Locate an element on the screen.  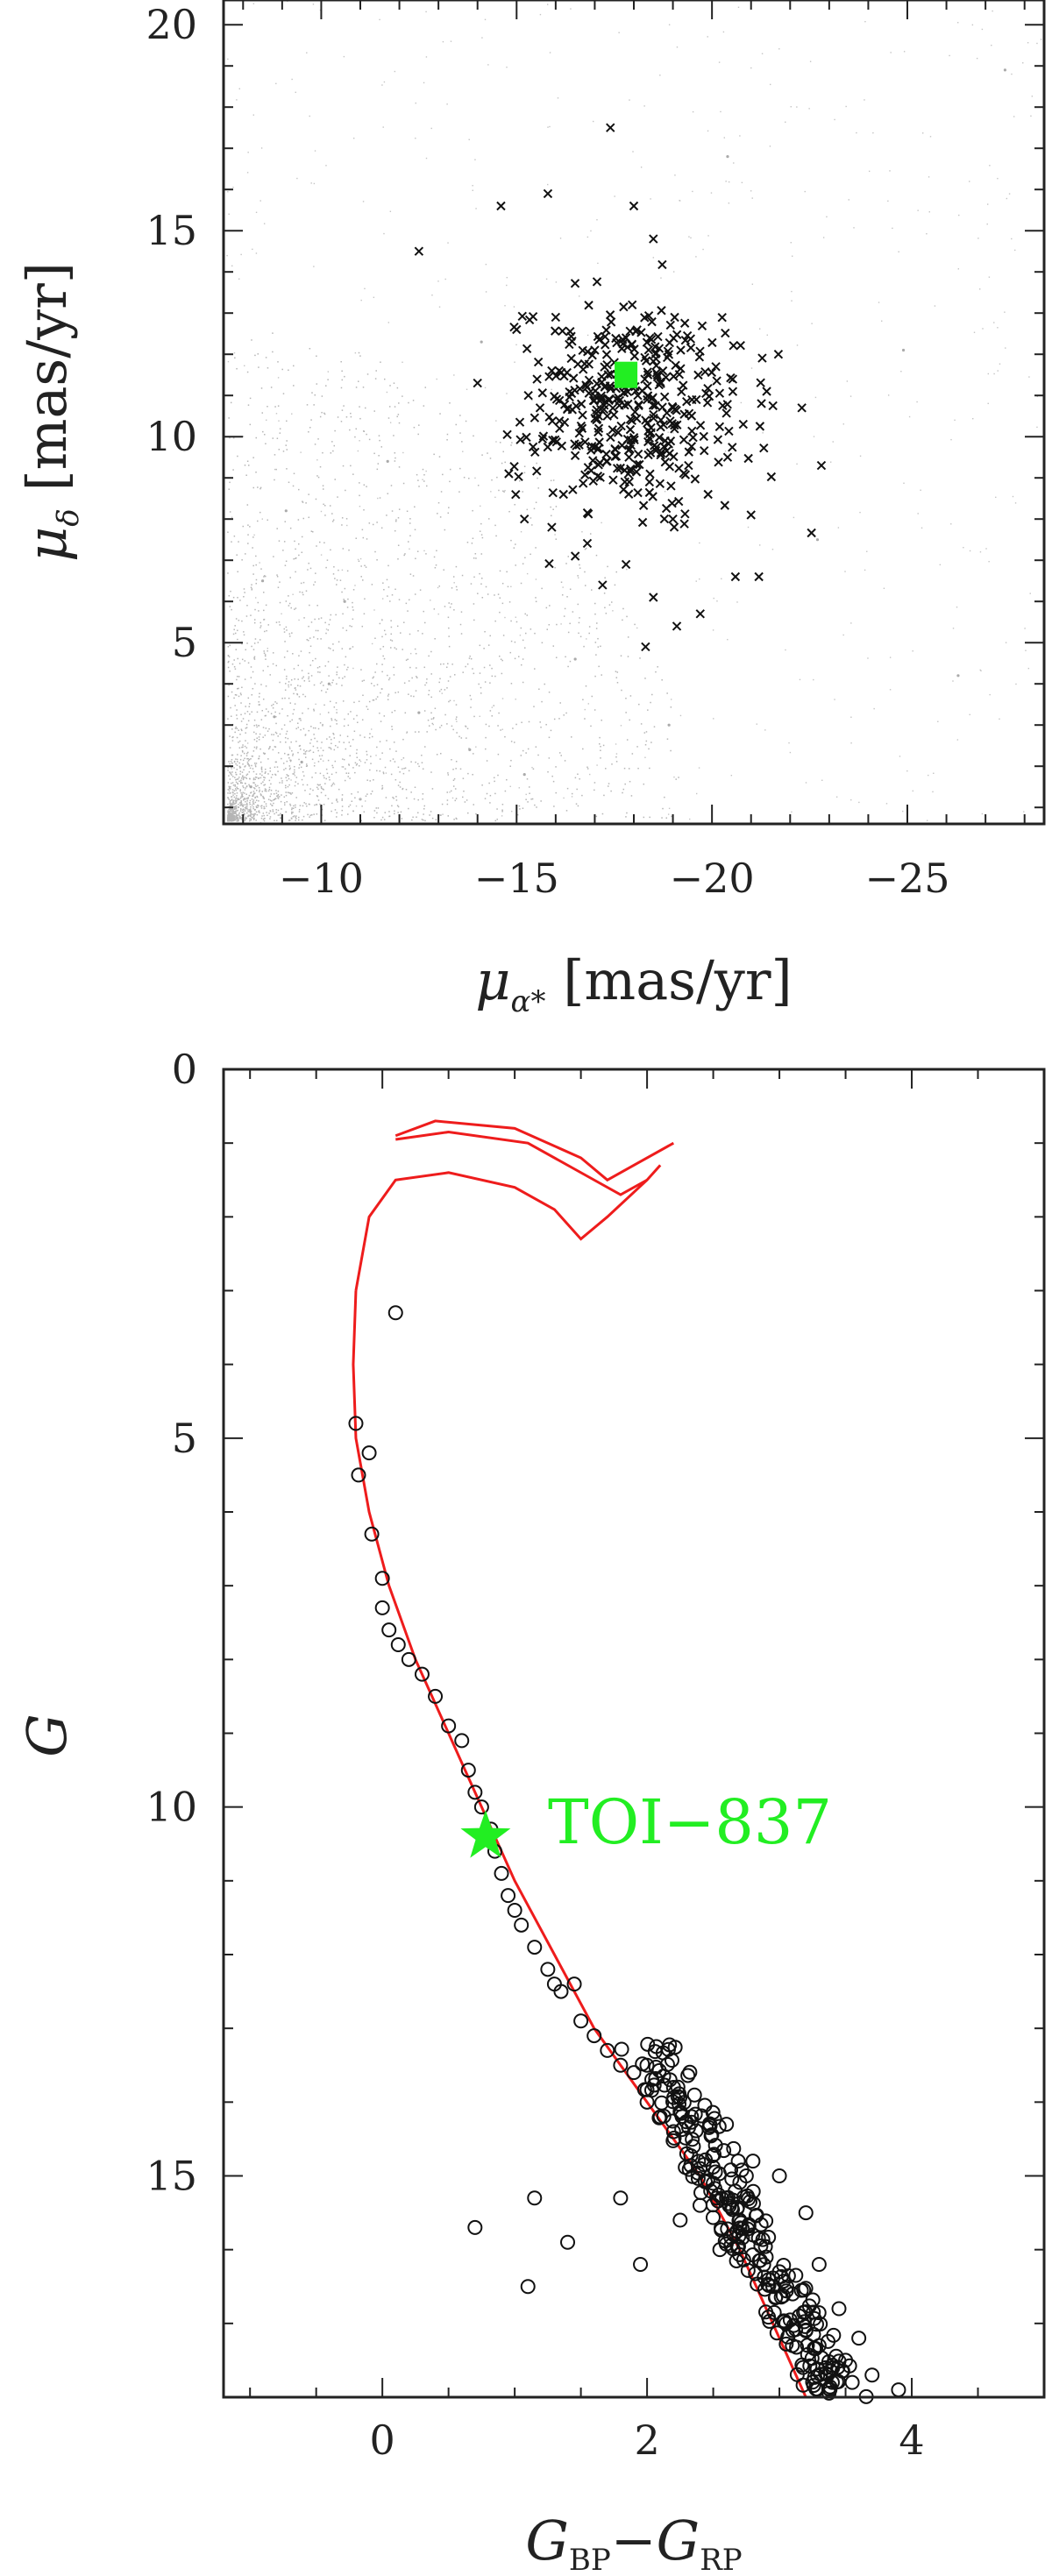
isochrone-giant-branch is located at coordinates (521, 1163).